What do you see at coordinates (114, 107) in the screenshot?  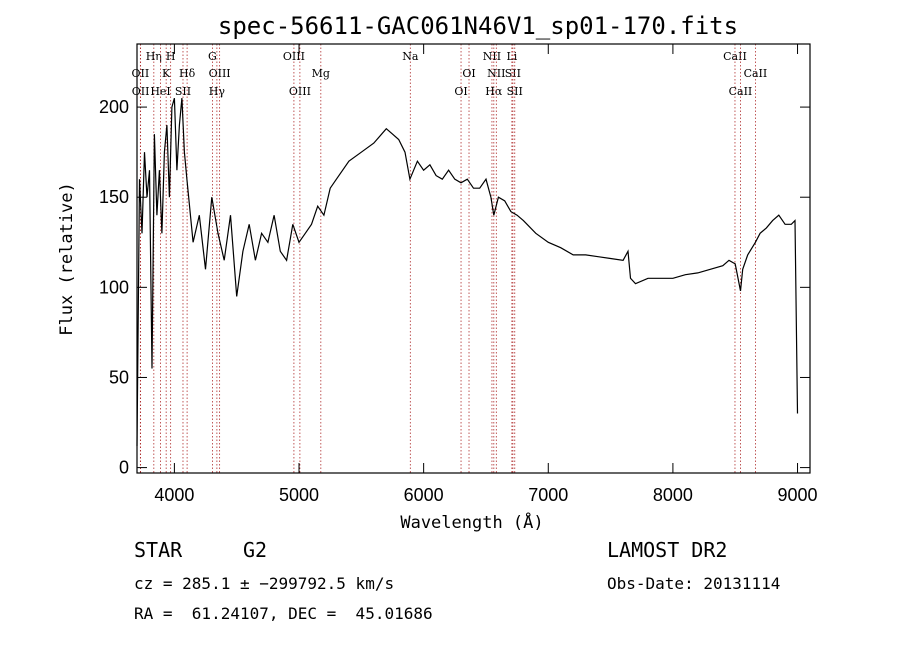 I see `y-tick-label: 200` at bounding box center [114, 107].